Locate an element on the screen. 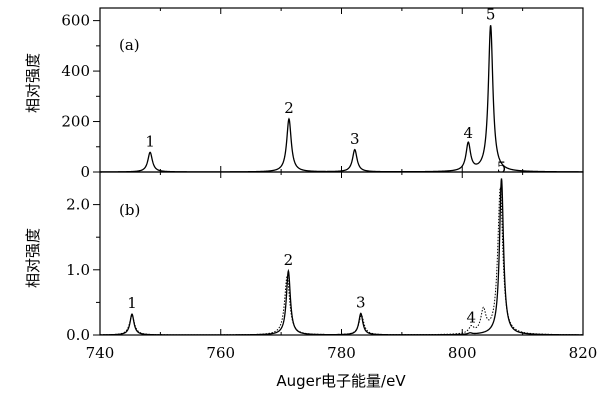  y-tick-label: 2.0 is located at coordinates (78, 205).